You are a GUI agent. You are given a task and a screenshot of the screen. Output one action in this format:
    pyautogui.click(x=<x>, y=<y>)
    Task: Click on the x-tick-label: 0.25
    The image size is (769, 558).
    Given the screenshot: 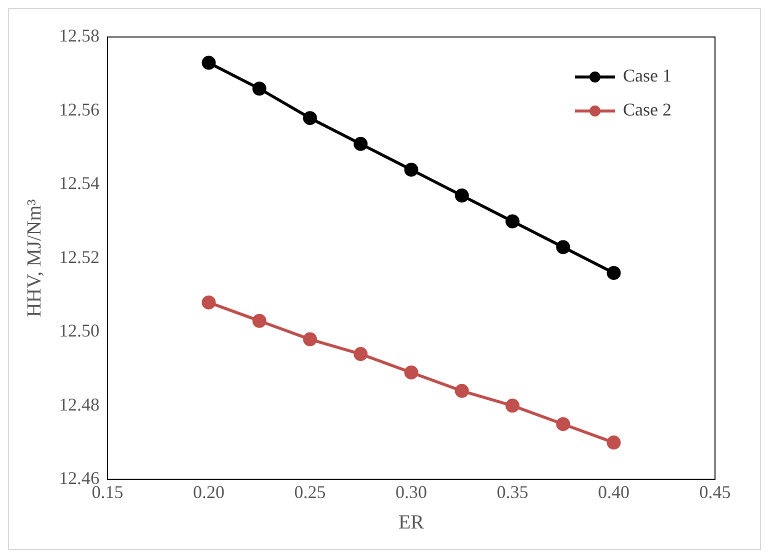 What is the action you would take?
    pyautogui.click(x=310, y=492)
    